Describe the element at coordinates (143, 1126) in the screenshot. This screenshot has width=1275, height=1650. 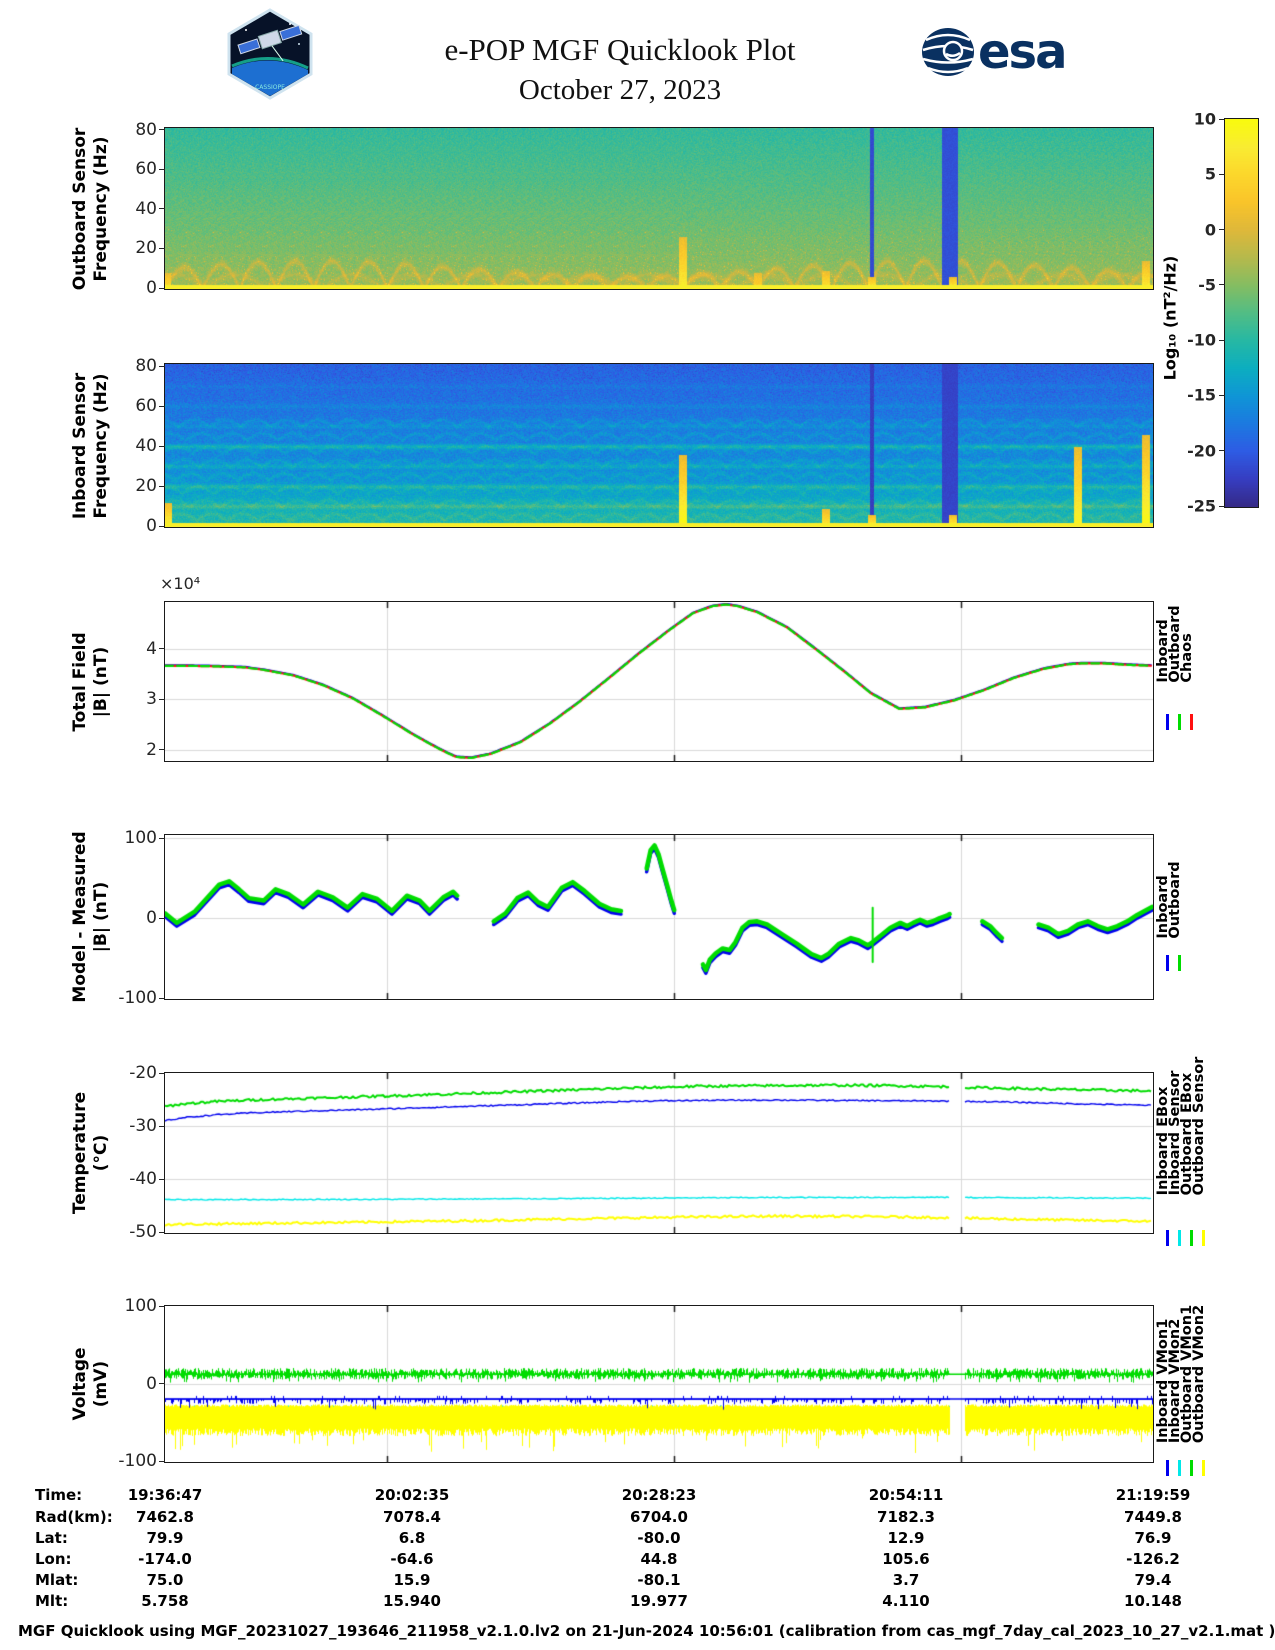
I see `temperature-ytick-label: -30` at that location.